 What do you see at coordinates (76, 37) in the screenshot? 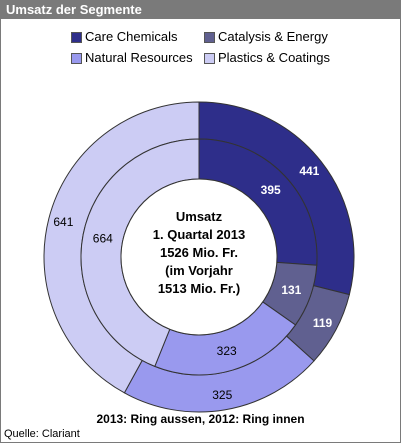
I see `legend-swatch-care-chemicals` at bounding box center [76, 37].